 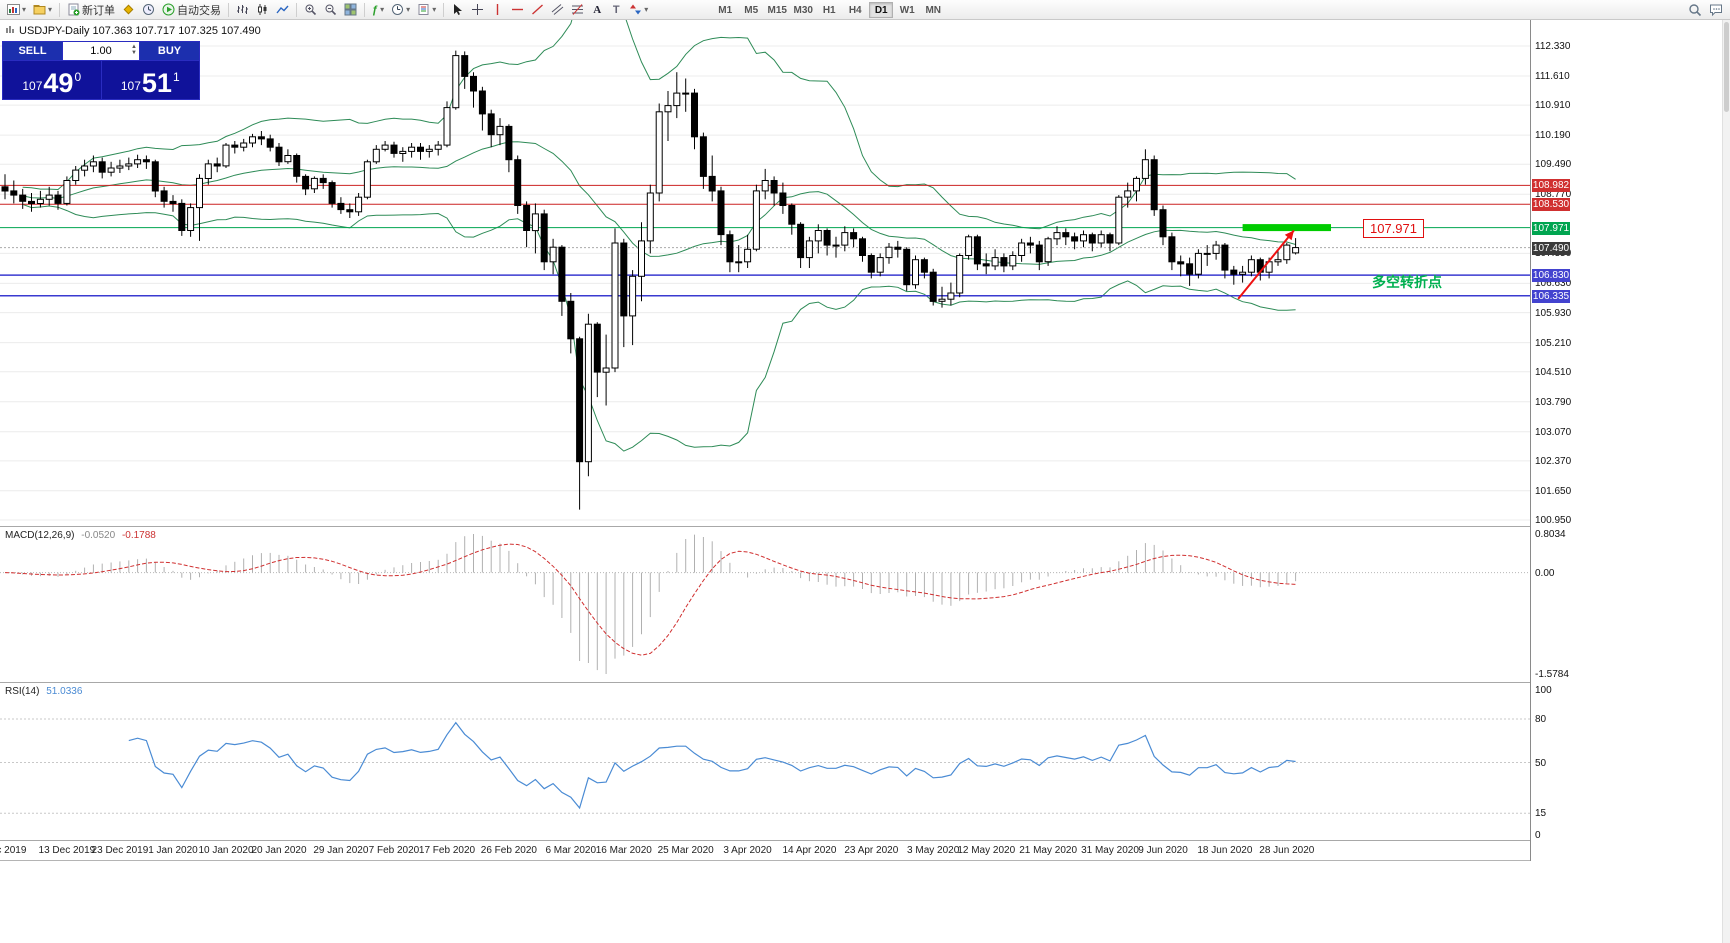 I want to click on date-label: 3 May 2020, so click(x=933, y=850).